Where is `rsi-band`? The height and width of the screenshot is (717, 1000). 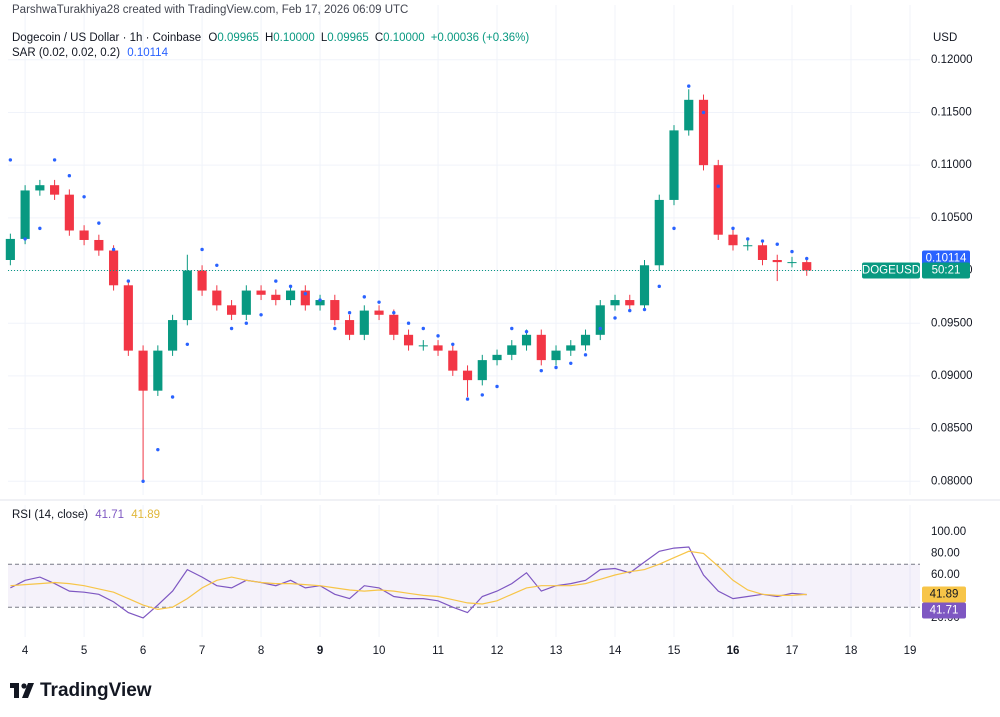 rsi-band is located at coordinates (464, 586).